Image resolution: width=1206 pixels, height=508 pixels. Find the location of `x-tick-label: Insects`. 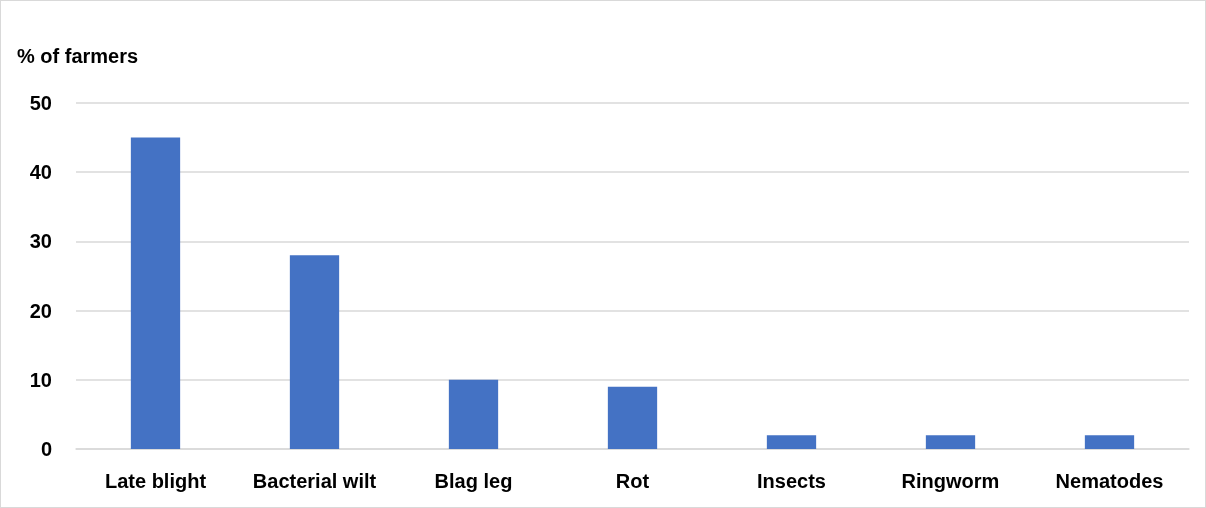

x-tick-label: Insects is located at coordinates (791, 481).